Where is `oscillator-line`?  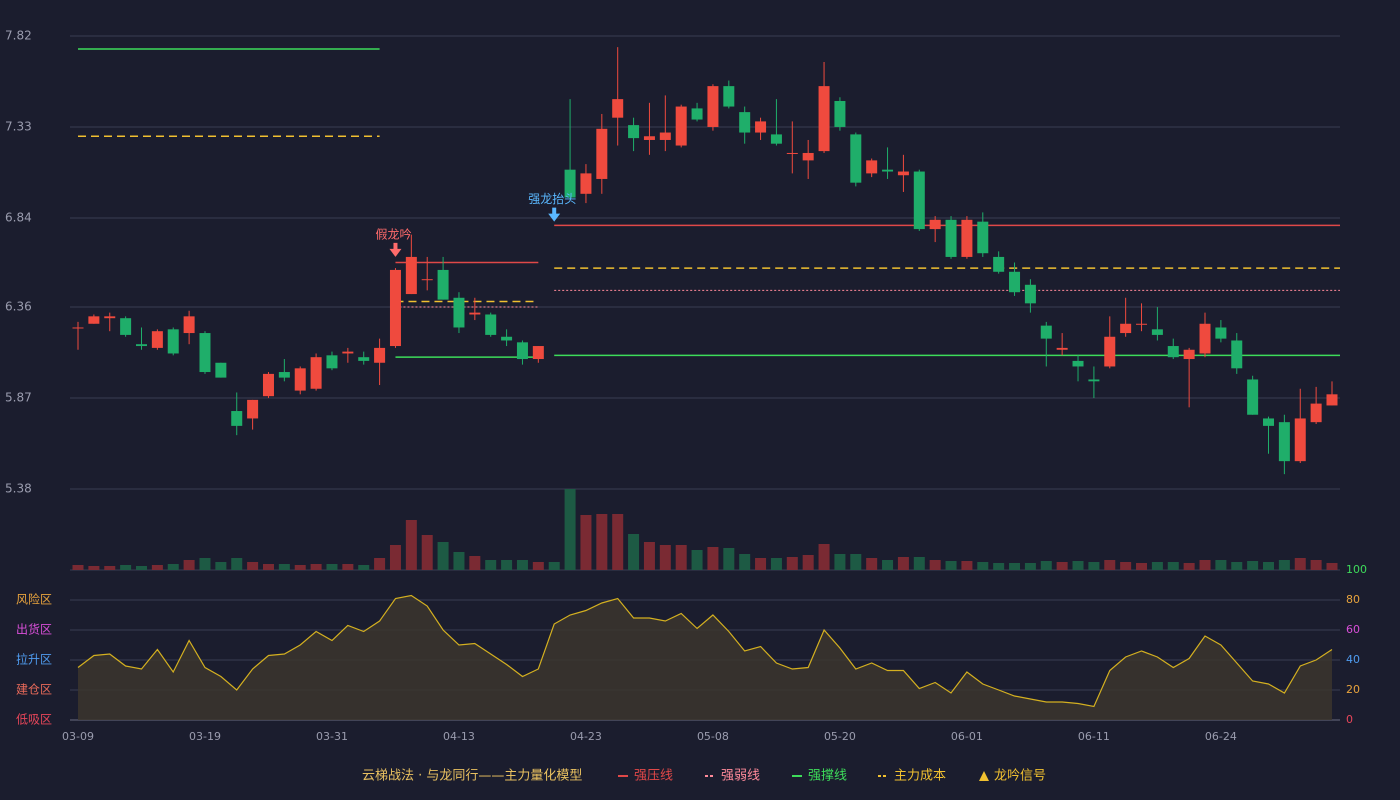 oscillator-line is located at coordinates (705, 651).